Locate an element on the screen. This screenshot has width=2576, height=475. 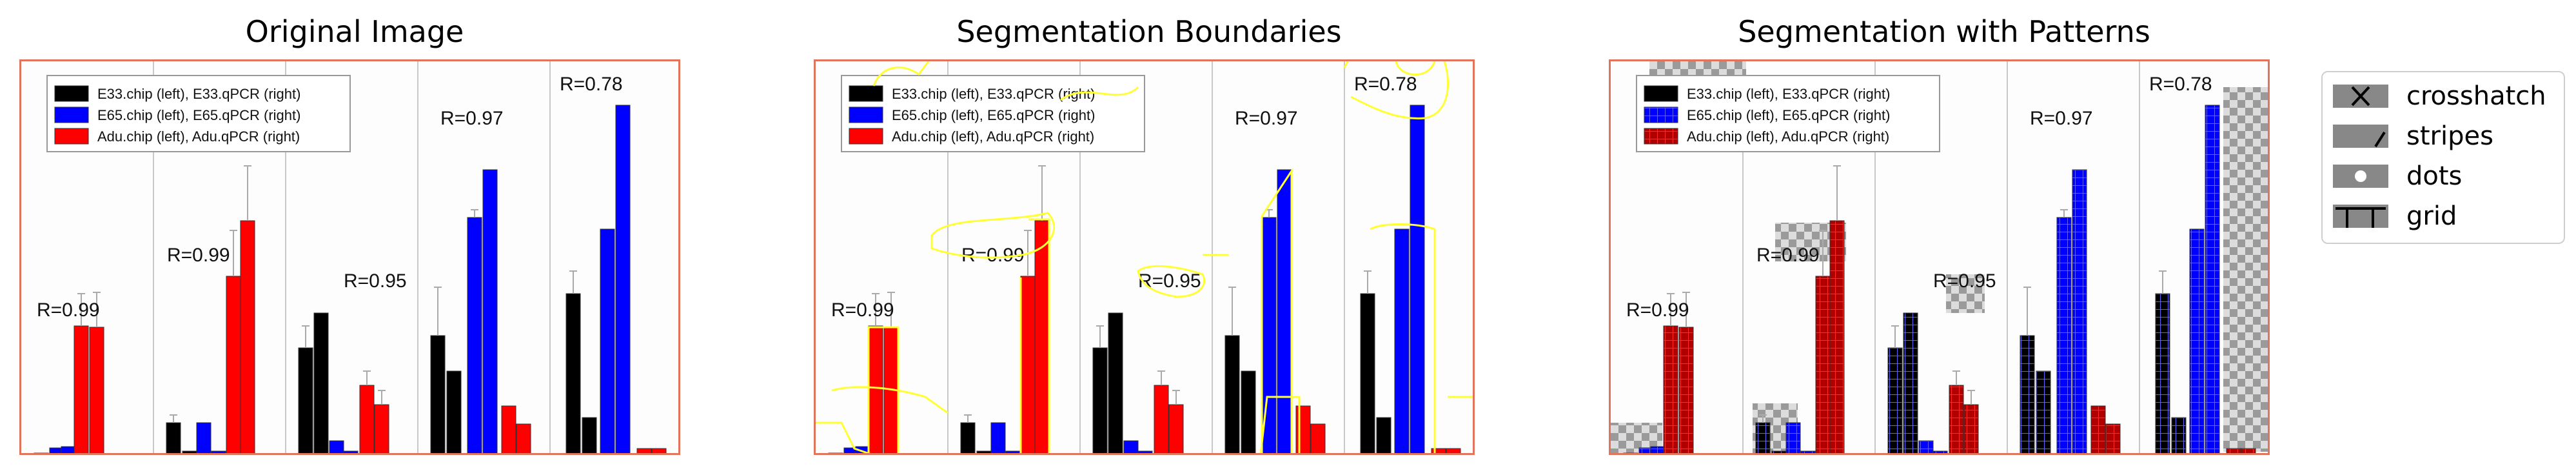
pattern-region is located at coordinates (2245, 269).